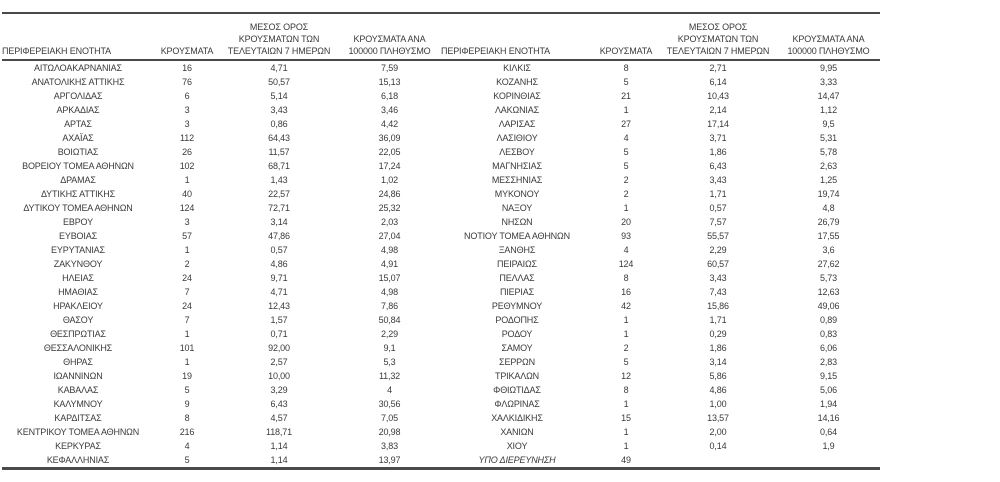  I want to click on header-per100k-line: 100000 ΠΛΗΘΥΣΜΟ, so click(828, 51).